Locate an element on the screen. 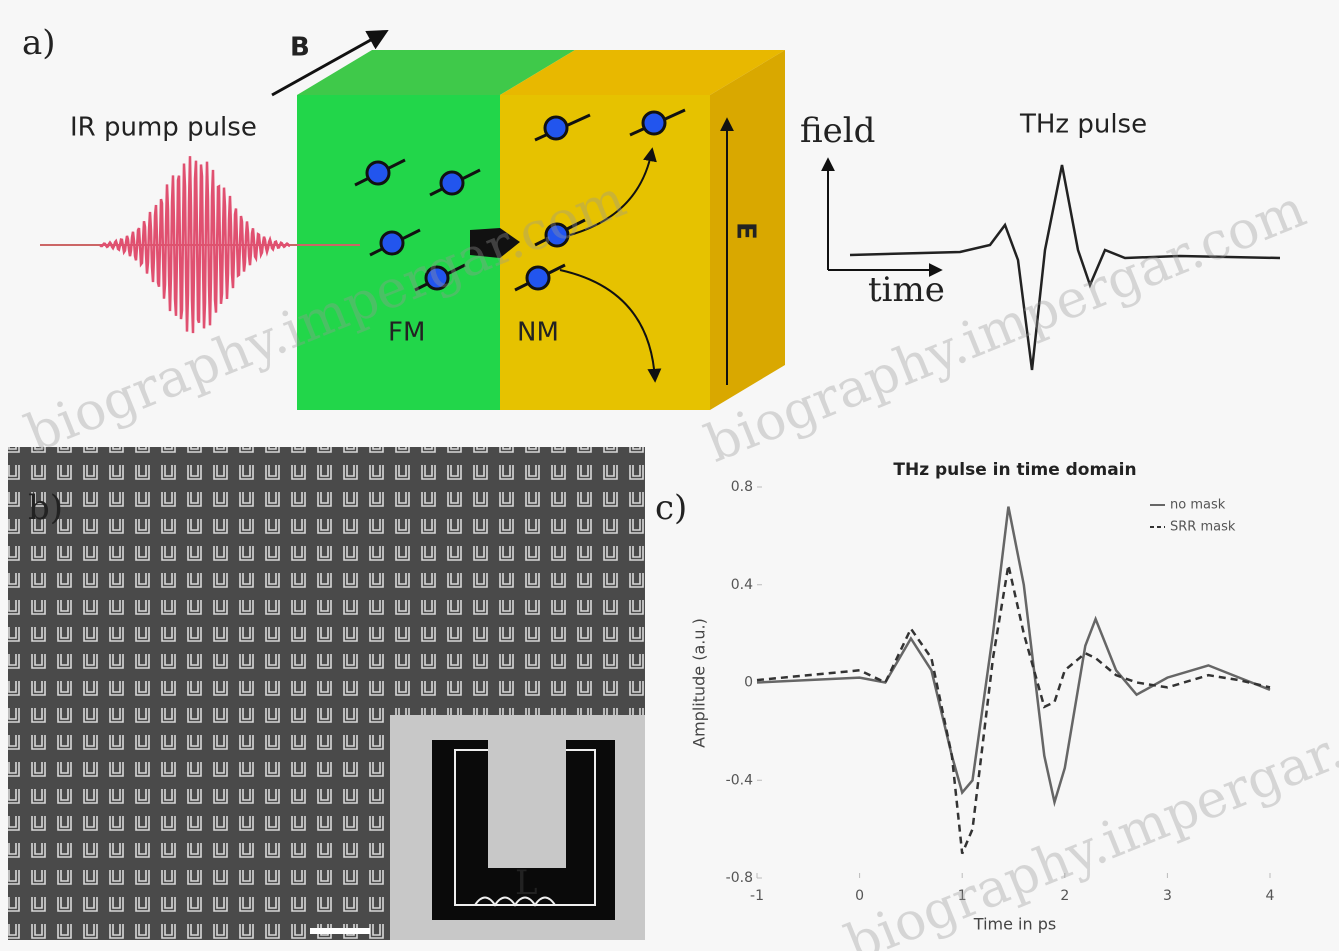 The width and height of the screenshot is (1339, 951). x-axis-title: Time in ps is located at coordinates (1014, 924).